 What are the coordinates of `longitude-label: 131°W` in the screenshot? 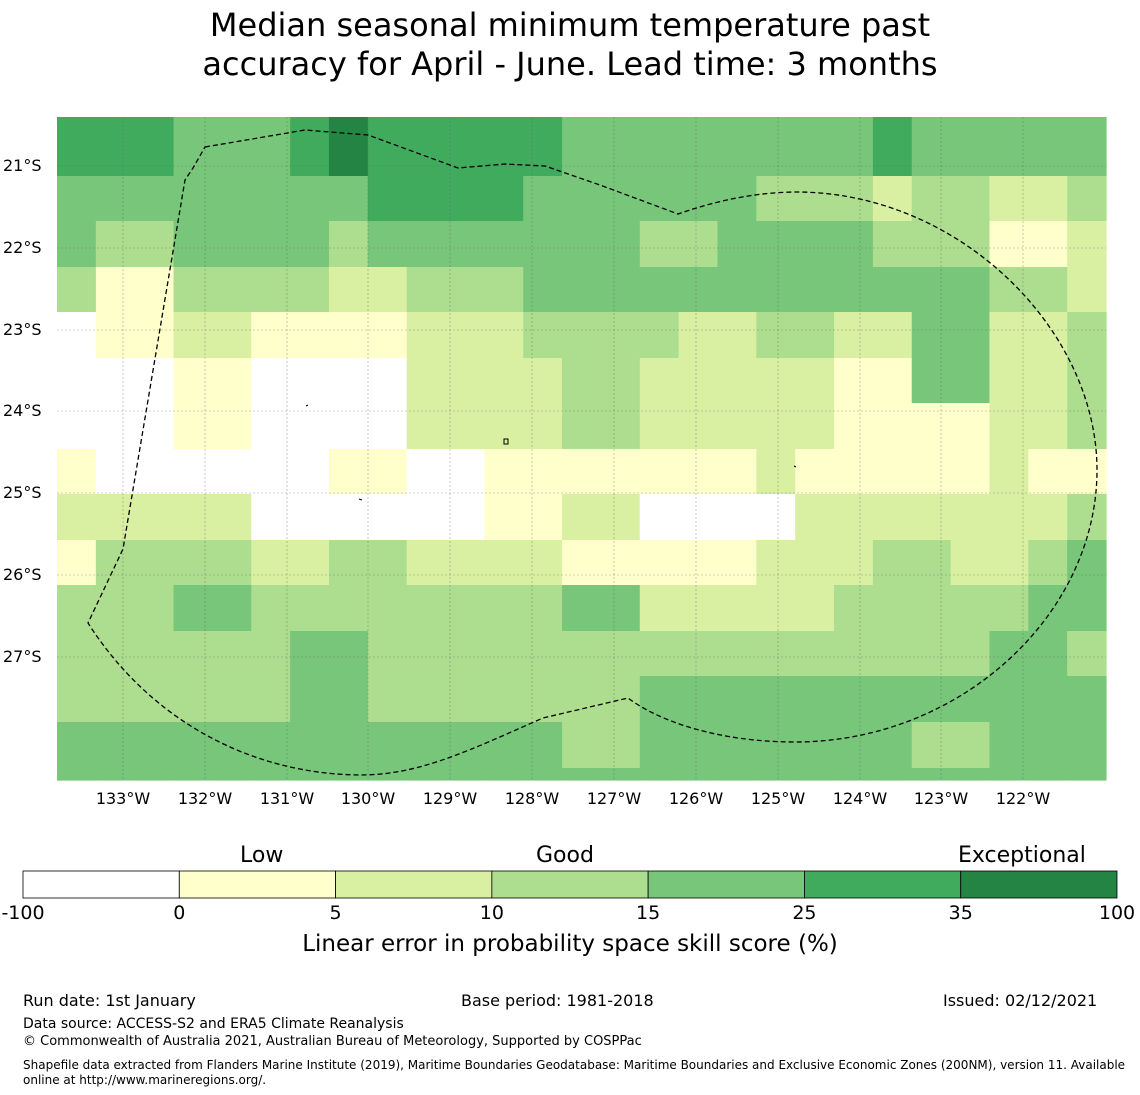 It's located at (287, 798).